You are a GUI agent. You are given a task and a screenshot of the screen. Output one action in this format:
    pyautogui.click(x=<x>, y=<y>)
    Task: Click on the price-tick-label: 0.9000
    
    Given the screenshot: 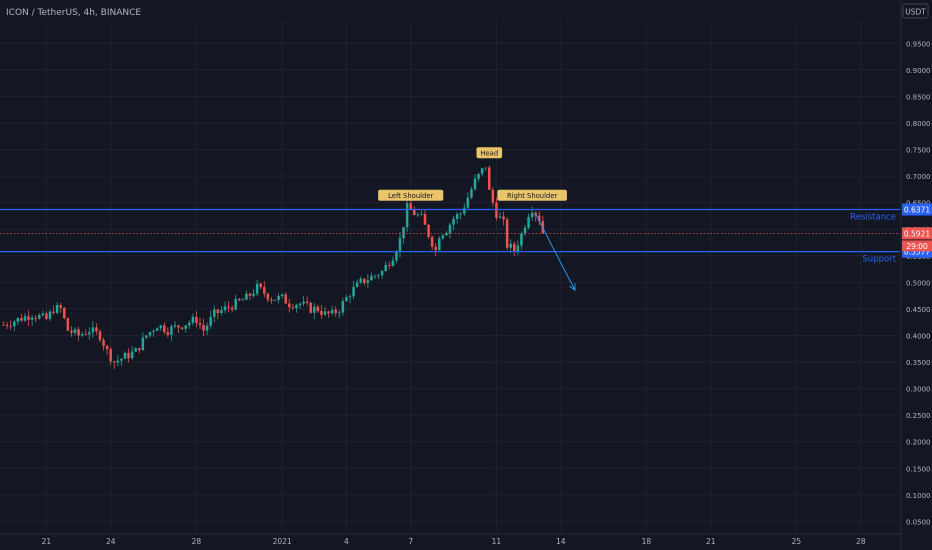 What is the action you would take?
    pyautogui.click(x=918, y=71)
    